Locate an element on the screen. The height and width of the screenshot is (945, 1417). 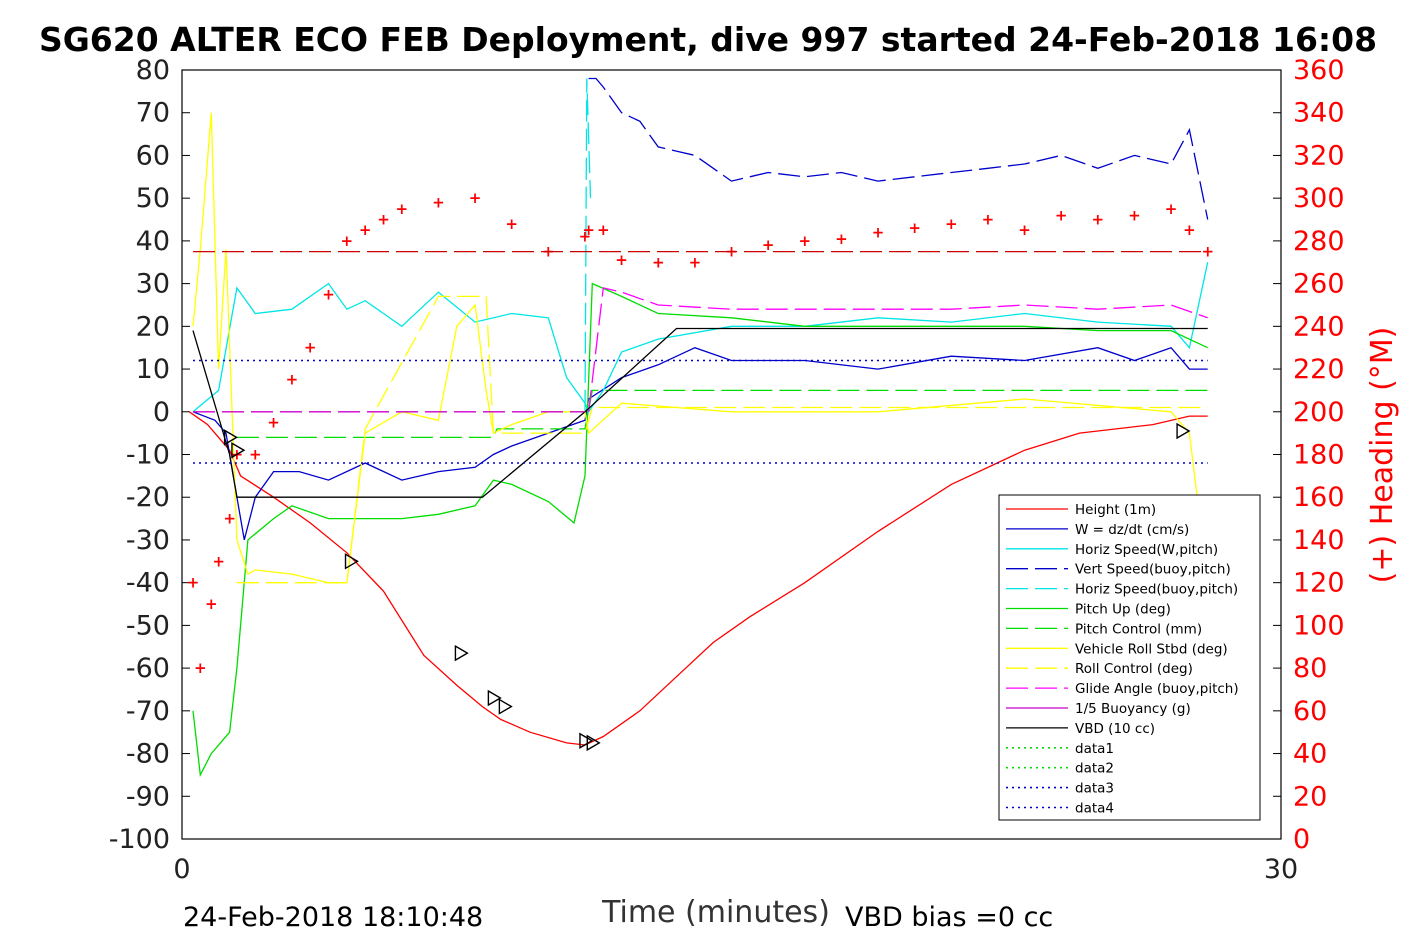
left-tick-label: 40 is located at coordinates (153, 241).